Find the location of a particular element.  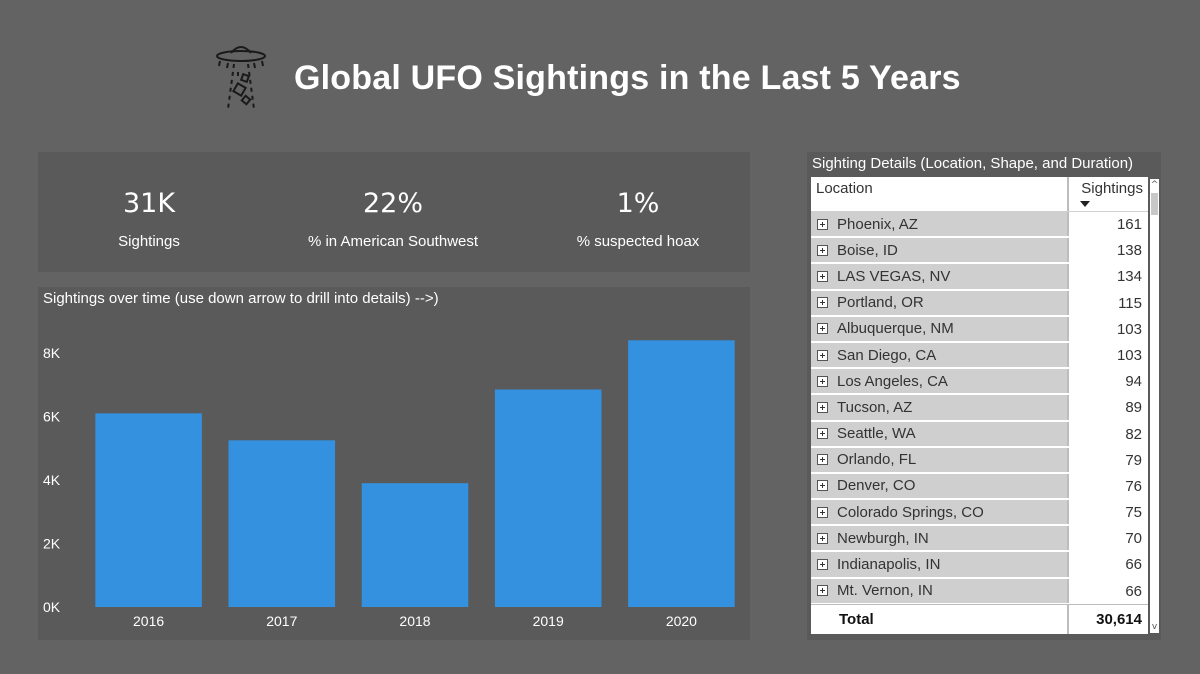

location-cell: Los Angeles, CA is located at coordinates (940, 381).